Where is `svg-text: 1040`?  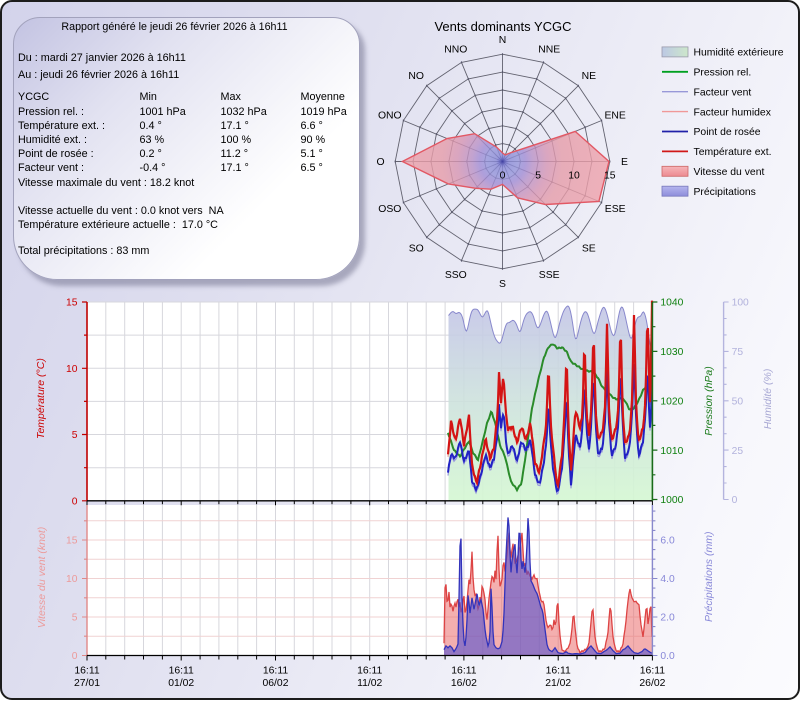
svg-text: 1040 is located at coordinates (671, 303).